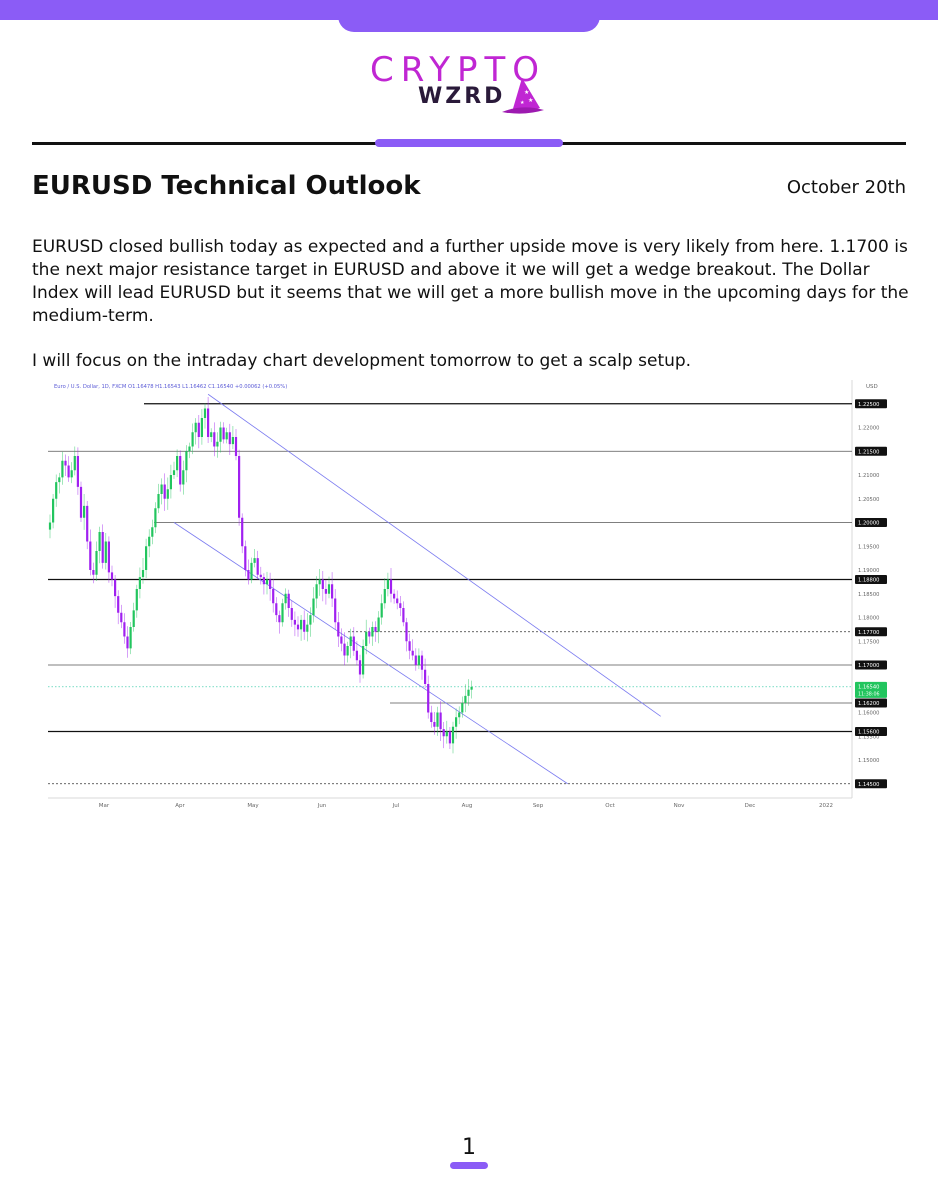 This screenshot has width=938, height=1200. I want to click on x-tick-label: Oct, so click(610, 806).